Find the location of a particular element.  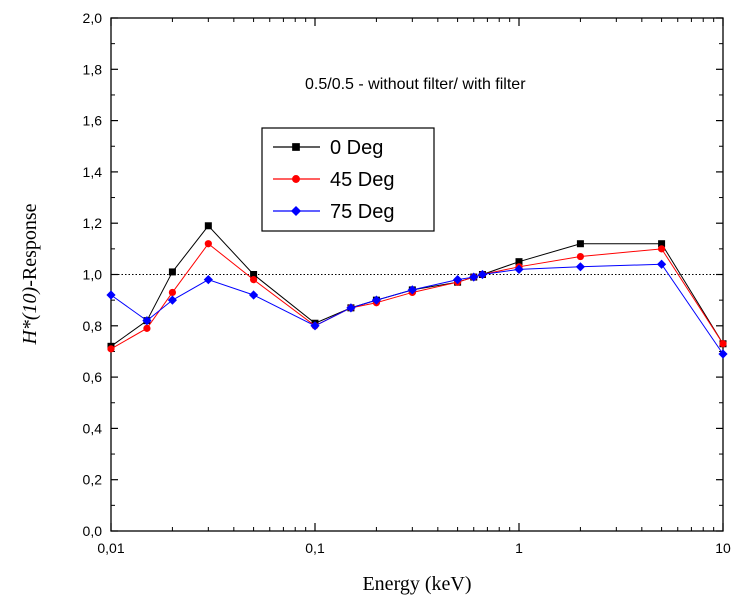

chart-annotation: 0.5/0.5 - without filter/ with filter is located at coordinates (415, 84).